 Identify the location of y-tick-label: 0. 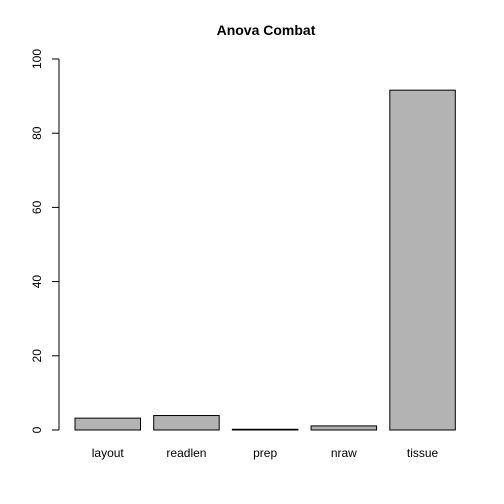
(37, 429).